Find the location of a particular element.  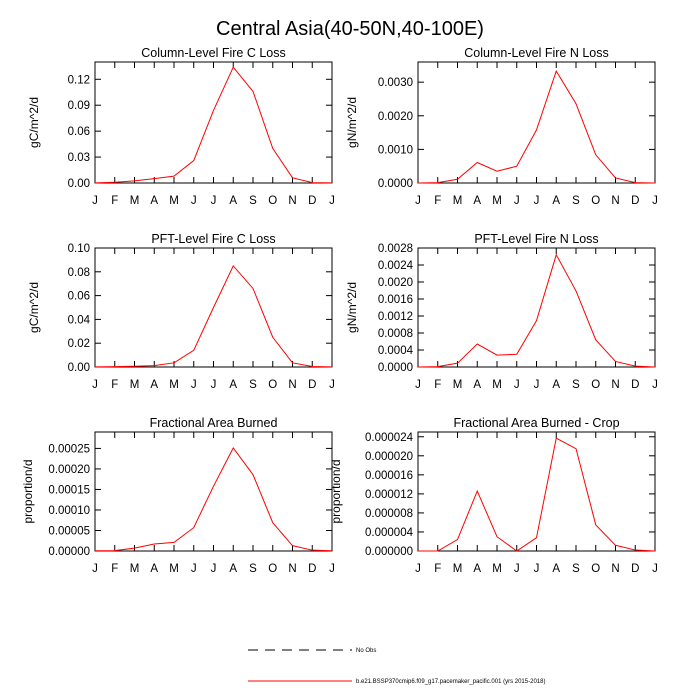

panel-title: Fractional Area Burned is located at coordinates (214, 423).